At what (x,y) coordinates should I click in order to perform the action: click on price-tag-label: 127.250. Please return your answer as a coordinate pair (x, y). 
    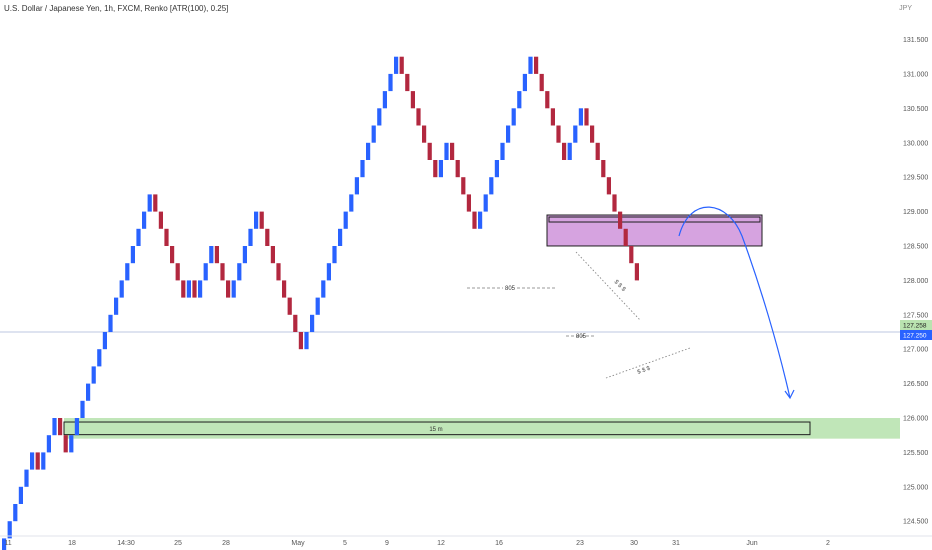
    Looking at the image, I should click on (915, 335).